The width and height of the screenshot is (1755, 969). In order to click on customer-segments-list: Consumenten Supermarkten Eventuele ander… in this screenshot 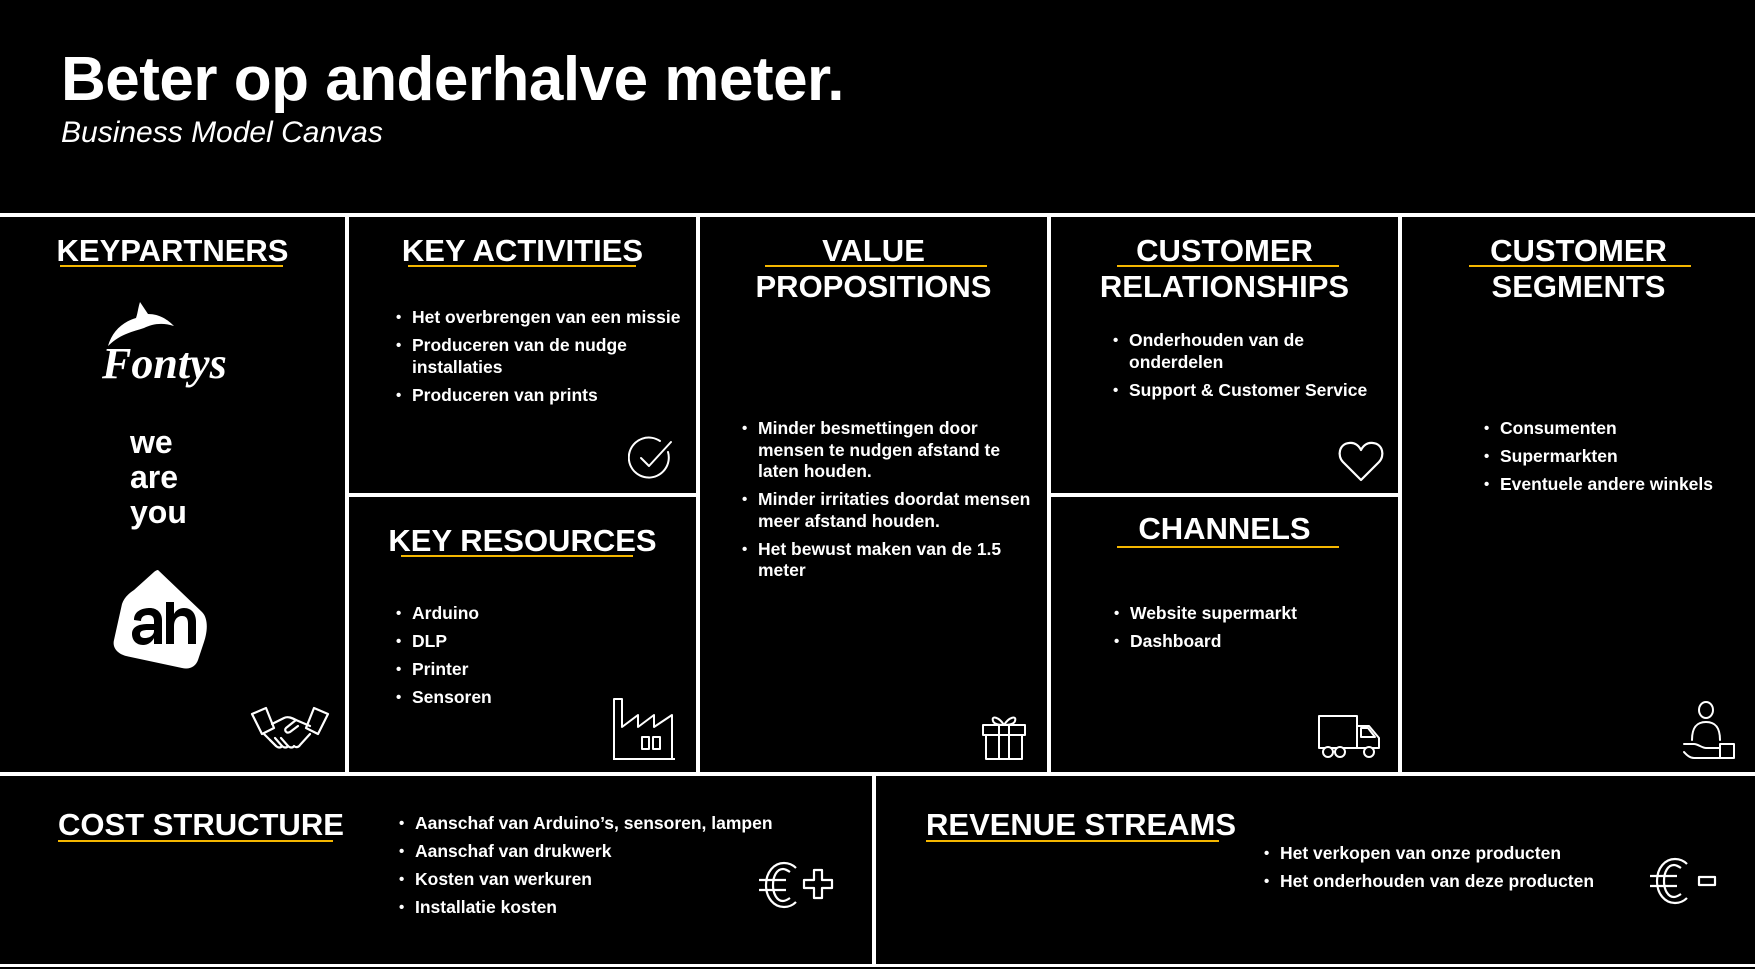, I will do `click(1614, 460)`.